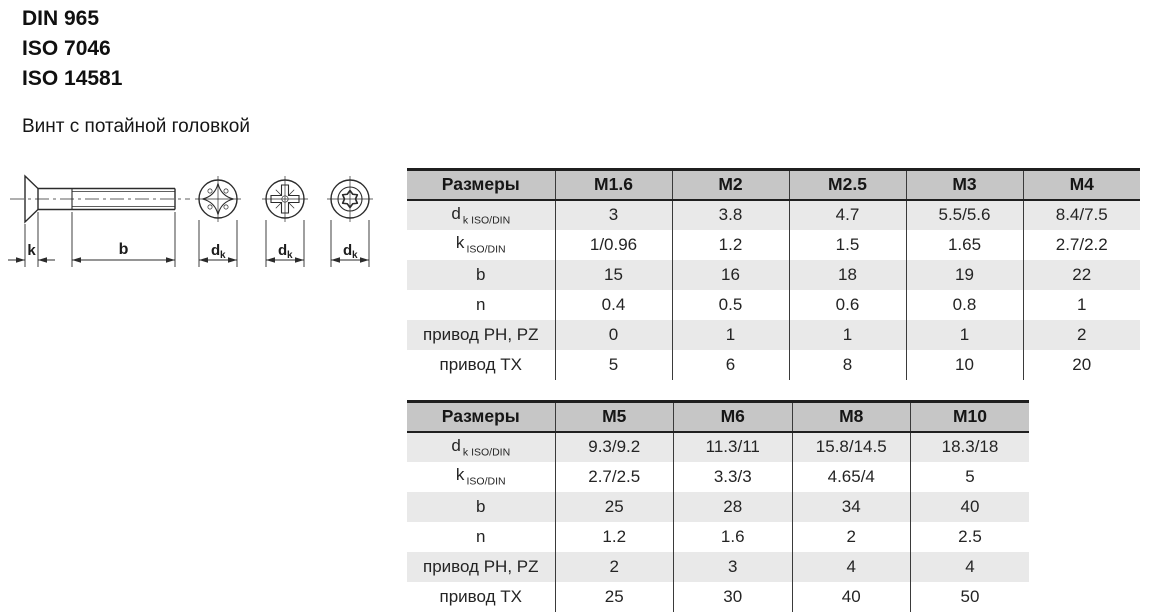 The width and height of the screenshot is (1149, 615). I want to click on standard-iso-7046: ISO 7046, so click(66, 48).